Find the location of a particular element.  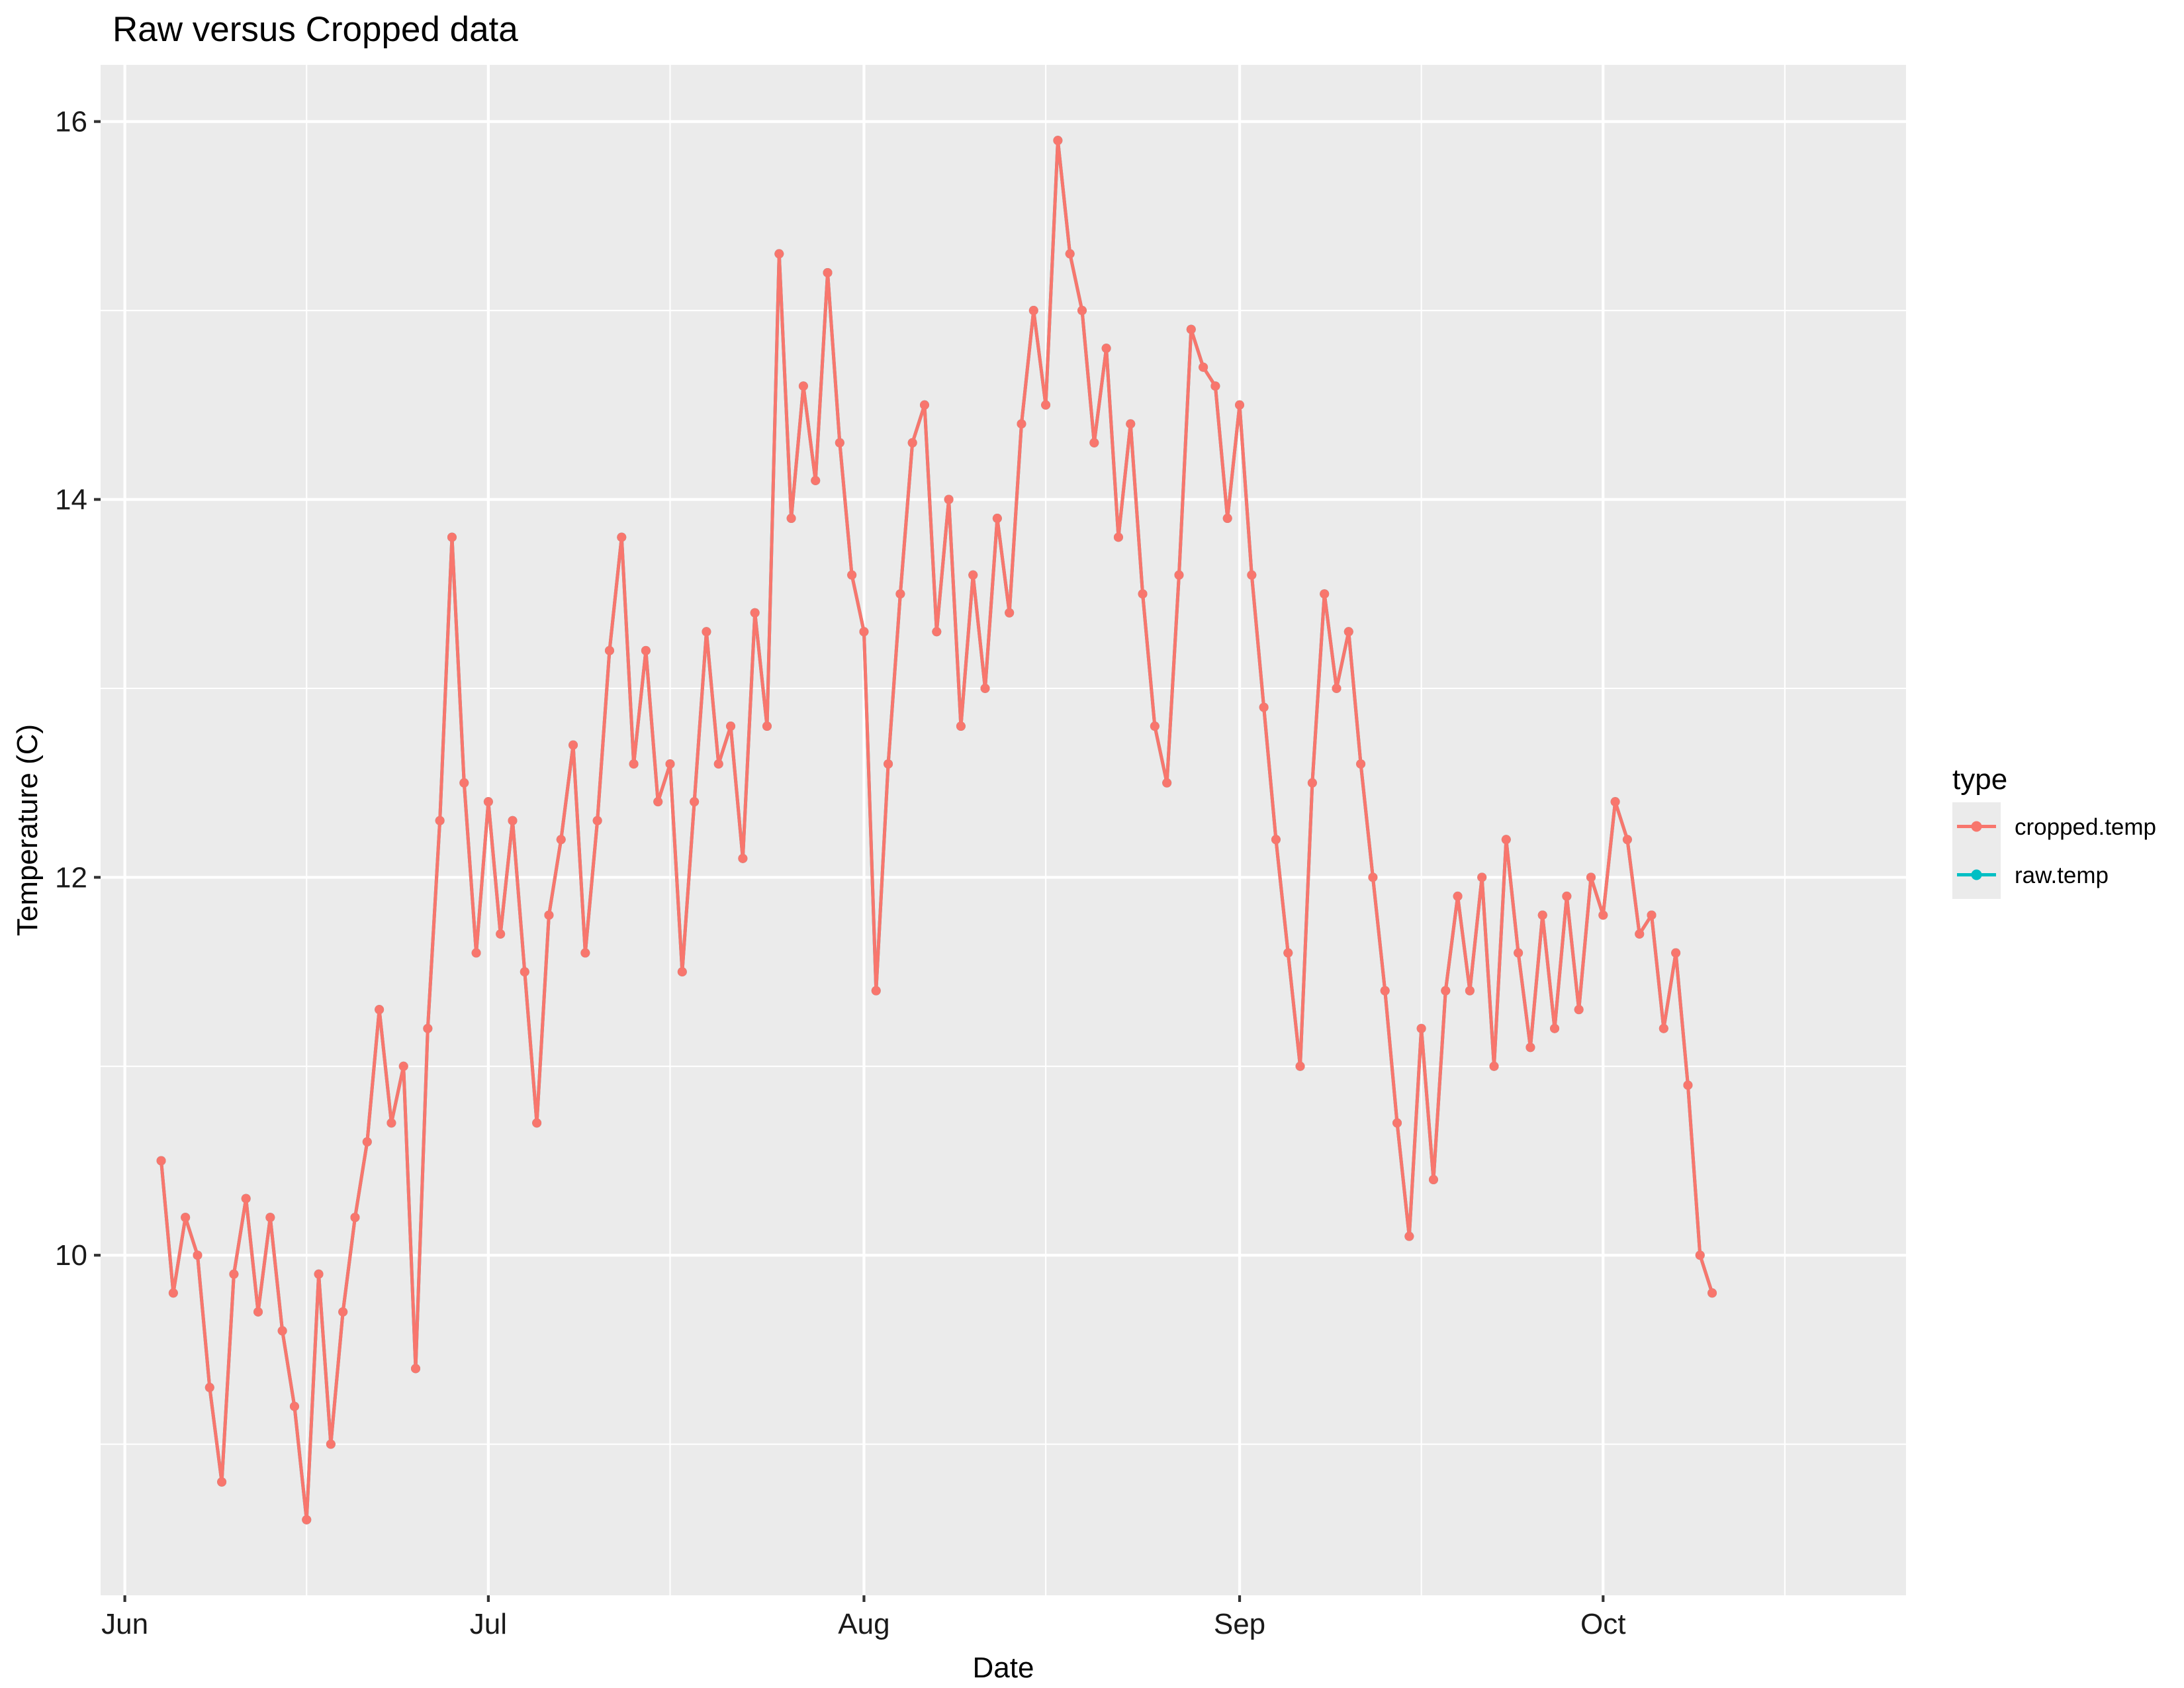

legend-entry: raw.temp is located at coordinates (2031, 875).